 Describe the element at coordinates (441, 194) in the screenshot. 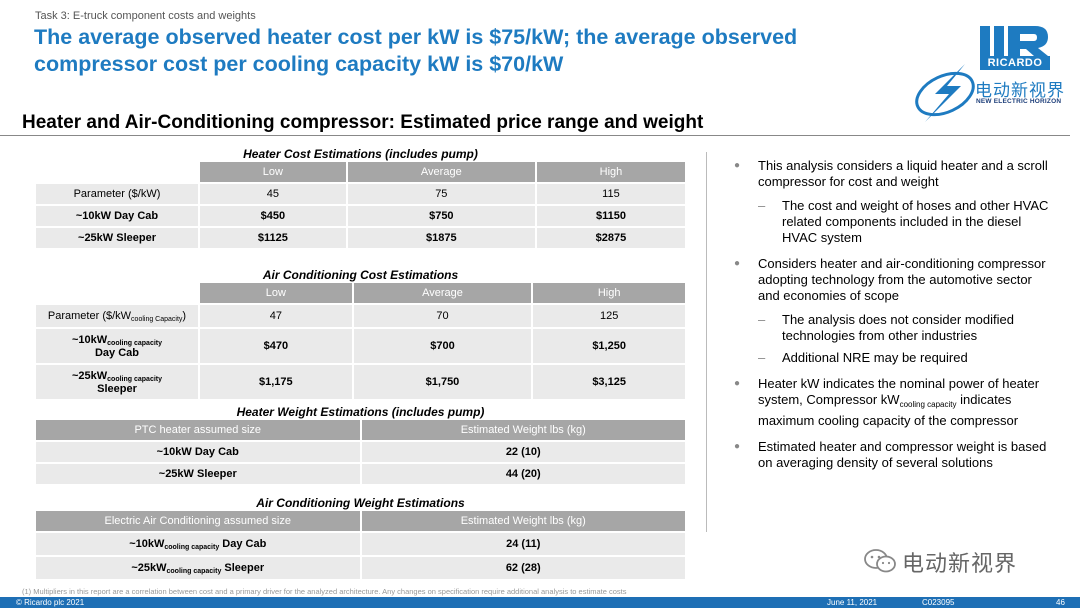

I see `cell-value: 75` at that location.